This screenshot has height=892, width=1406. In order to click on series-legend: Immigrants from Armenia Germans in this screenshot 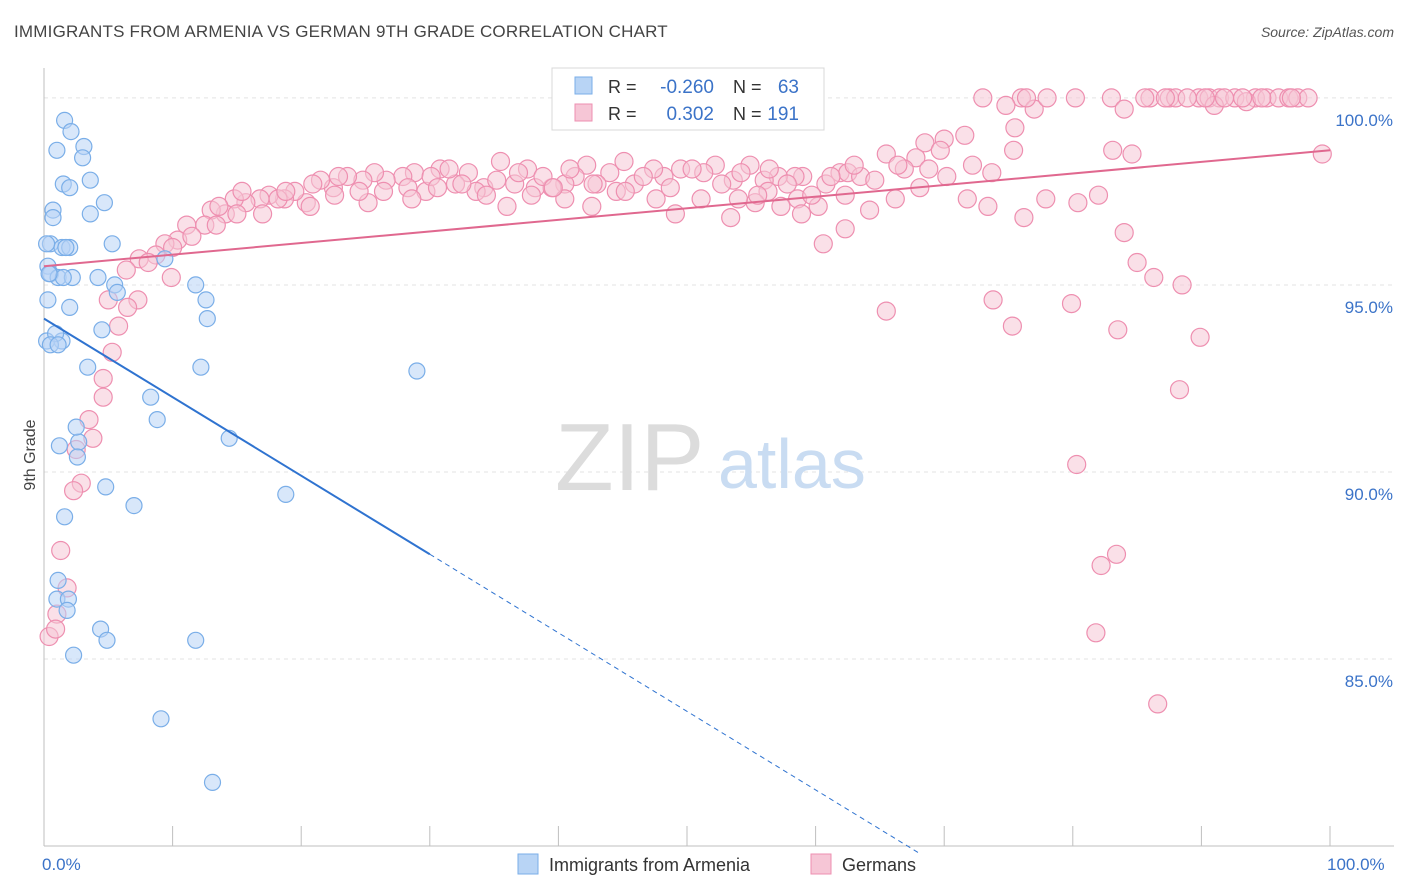, I will do `click(716, 864)`.